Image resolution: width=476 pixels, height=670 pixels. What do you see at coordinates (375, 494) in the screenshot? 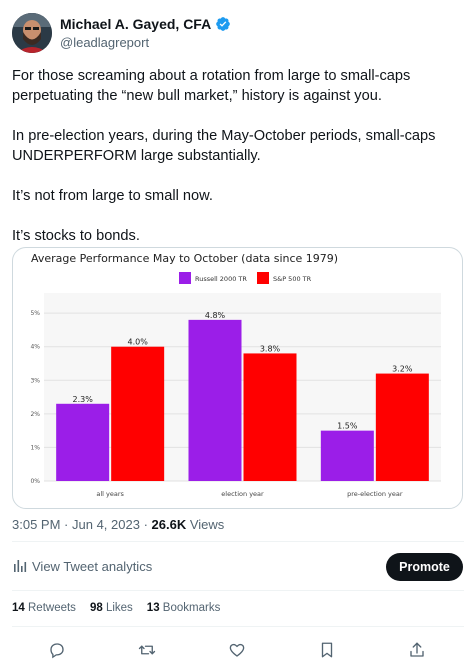
I see `x-tick-label: pre-election year` at bounding box center [375, 494].